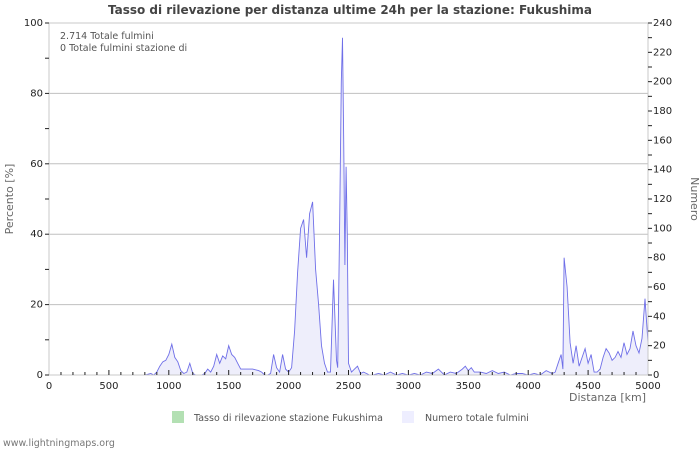  What do you see at coordinates (9, 199) in the screenshot?
I see `left-axis-title: Percento [%]` at bounding box center [9, 199].